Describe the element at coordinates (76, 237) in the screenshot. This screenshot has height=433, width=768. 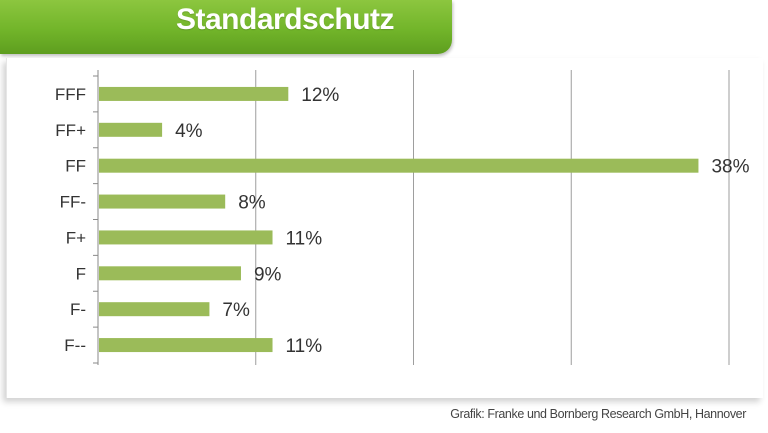
I see `category-label: F+` at that location.